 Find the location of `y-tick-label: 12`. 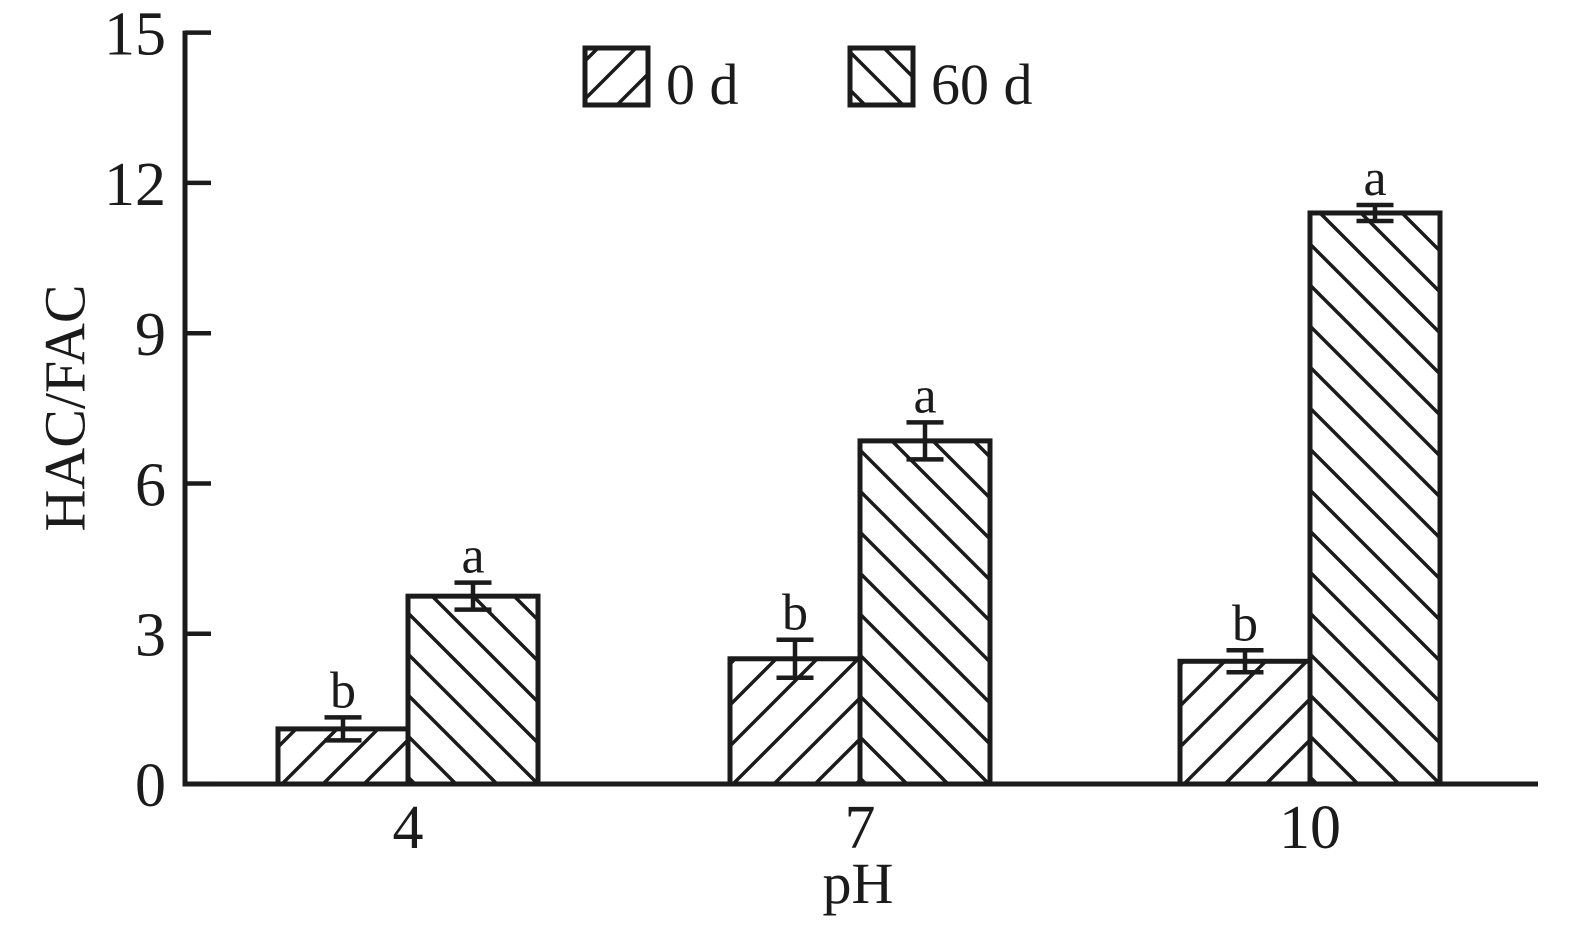

y-tick-label: 12 is located at coordinates (135, 185).